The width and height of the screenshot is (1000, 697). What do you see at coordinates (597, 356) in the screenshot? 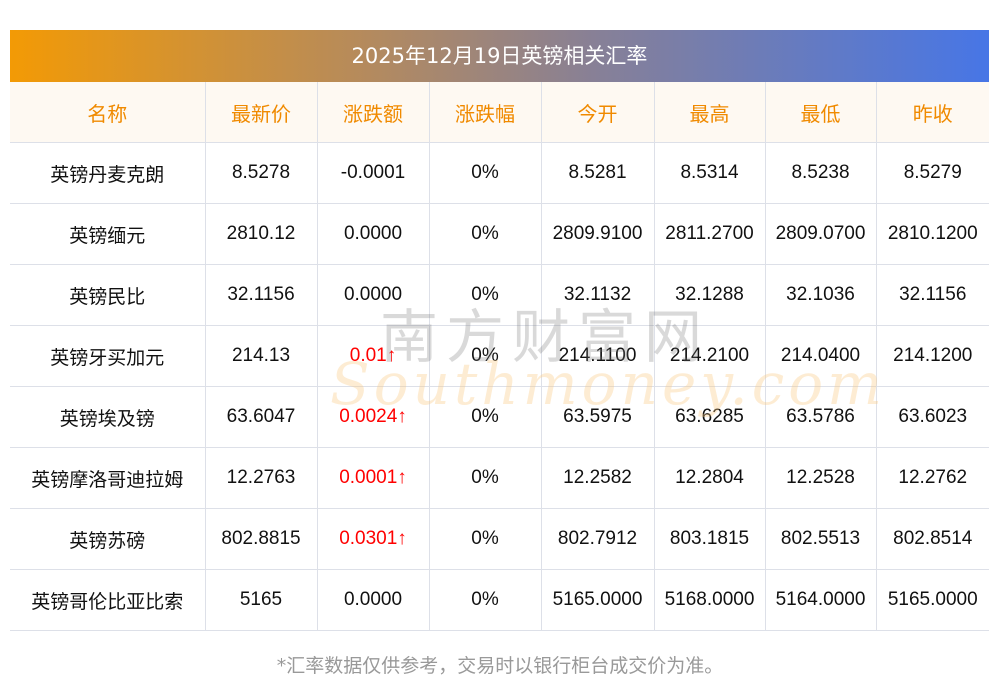
I see `cell-4: 214.1100` at bounding box center [597, 356].